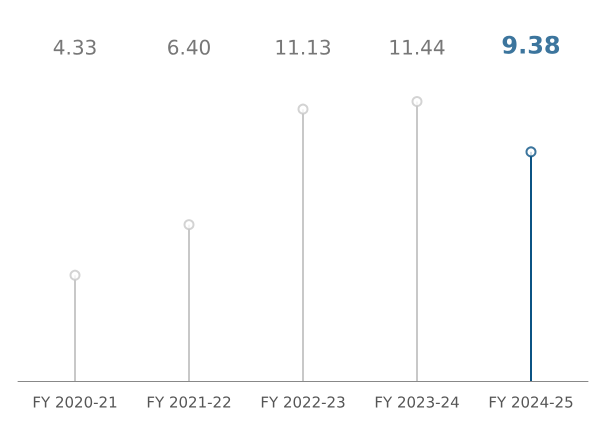  What do you see at coordinates (531, 46) in the screenshot?
I see `data-label: 9.38` at bounding box center [531, 46].